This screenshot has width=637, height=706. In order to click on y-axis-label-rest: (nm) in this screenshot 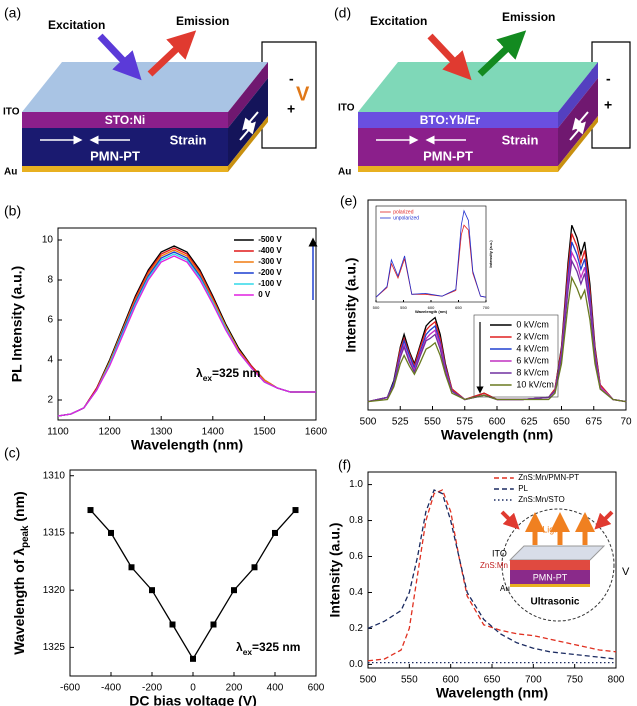, I will do `click(19, 508)`.